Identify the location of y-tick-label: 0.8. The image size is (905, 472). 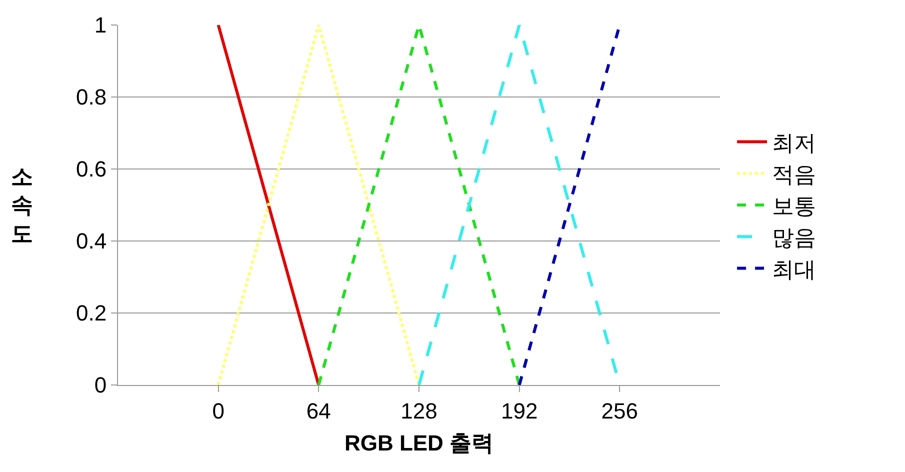
(91, 97).